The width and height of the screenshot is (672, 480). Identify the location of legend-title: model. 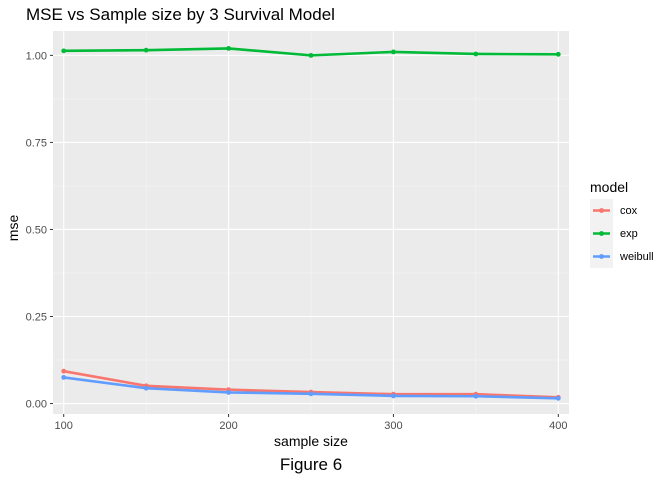
(609, 187).